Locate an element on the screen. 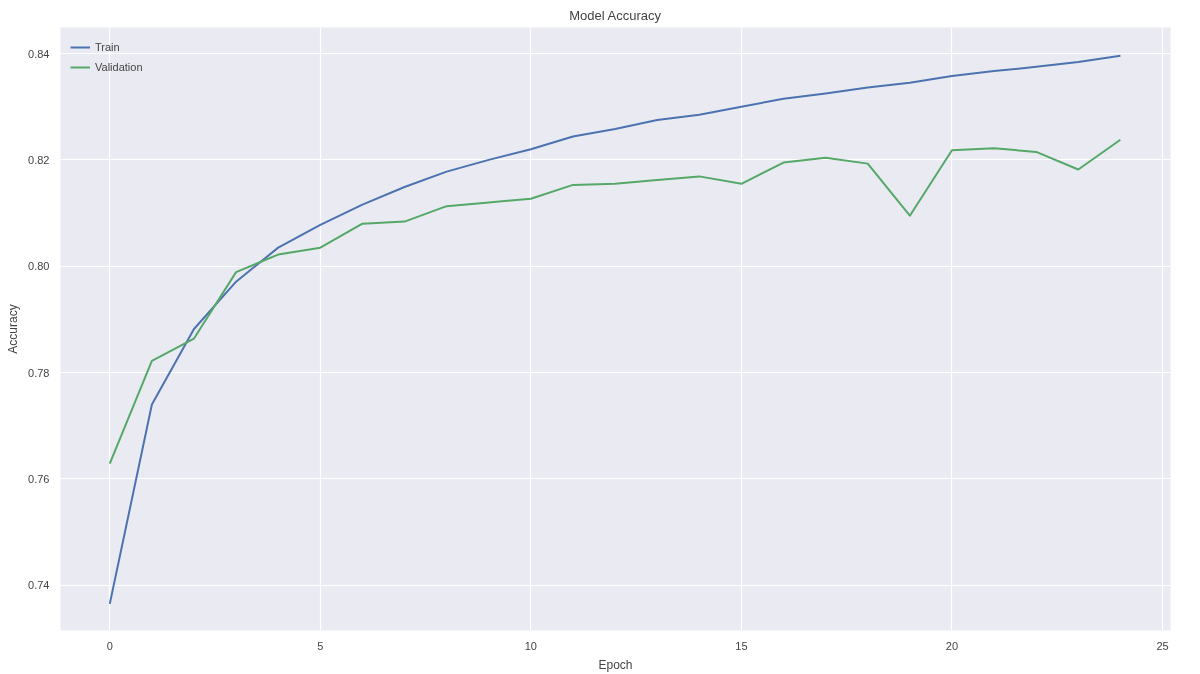 The image size is (1200, 674). x-axis-title: Epoch is located at coordinates (615, 664).